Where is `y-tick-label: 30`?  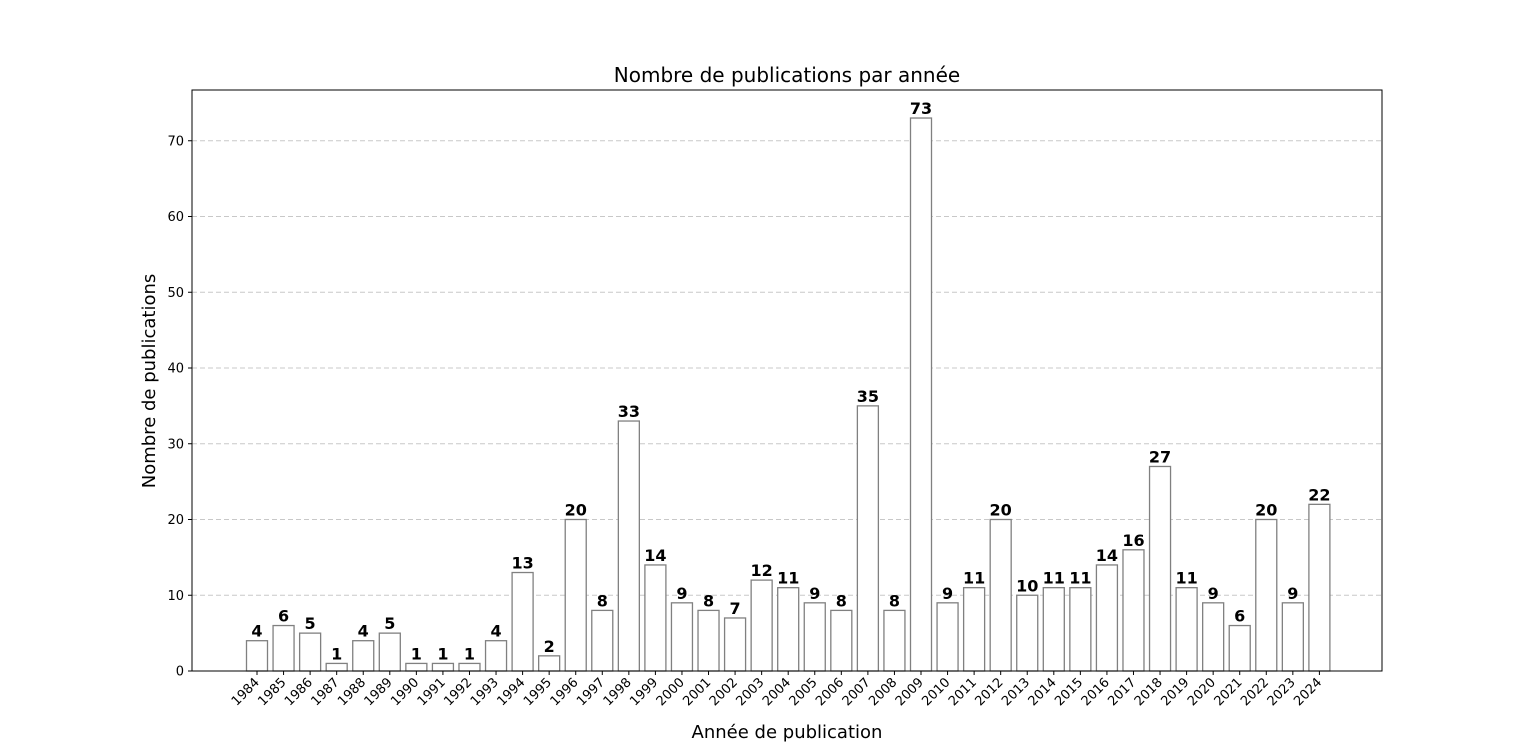
y-tick-label: 30 is located at coordinates (175, 444).